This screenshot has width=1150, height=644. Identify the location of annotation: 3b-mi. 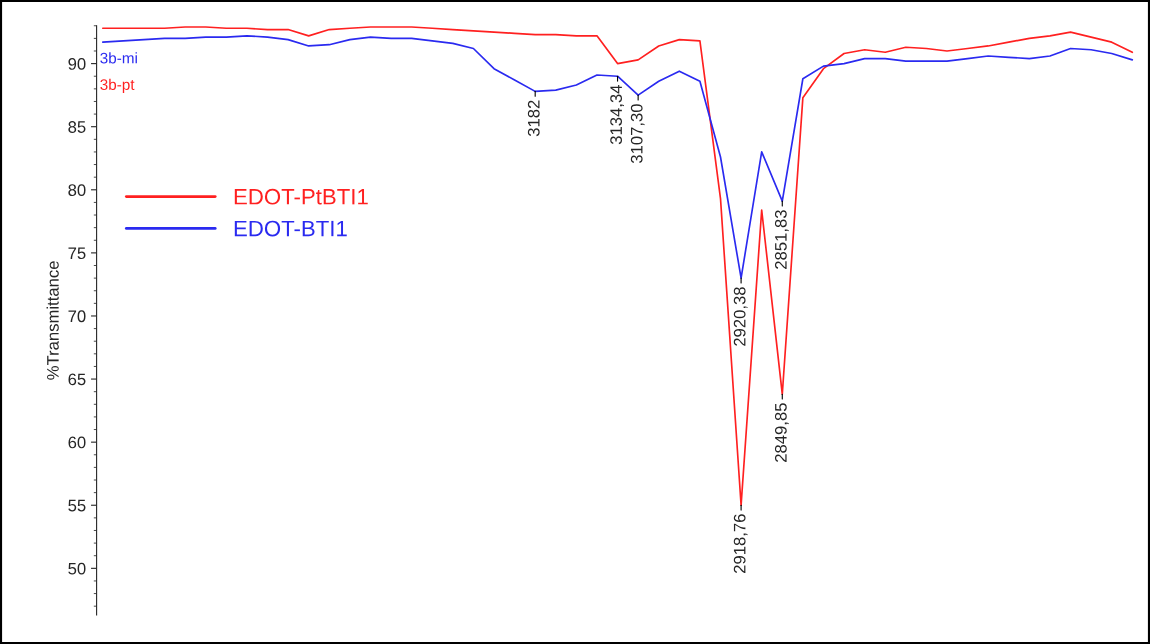
(118, 58).